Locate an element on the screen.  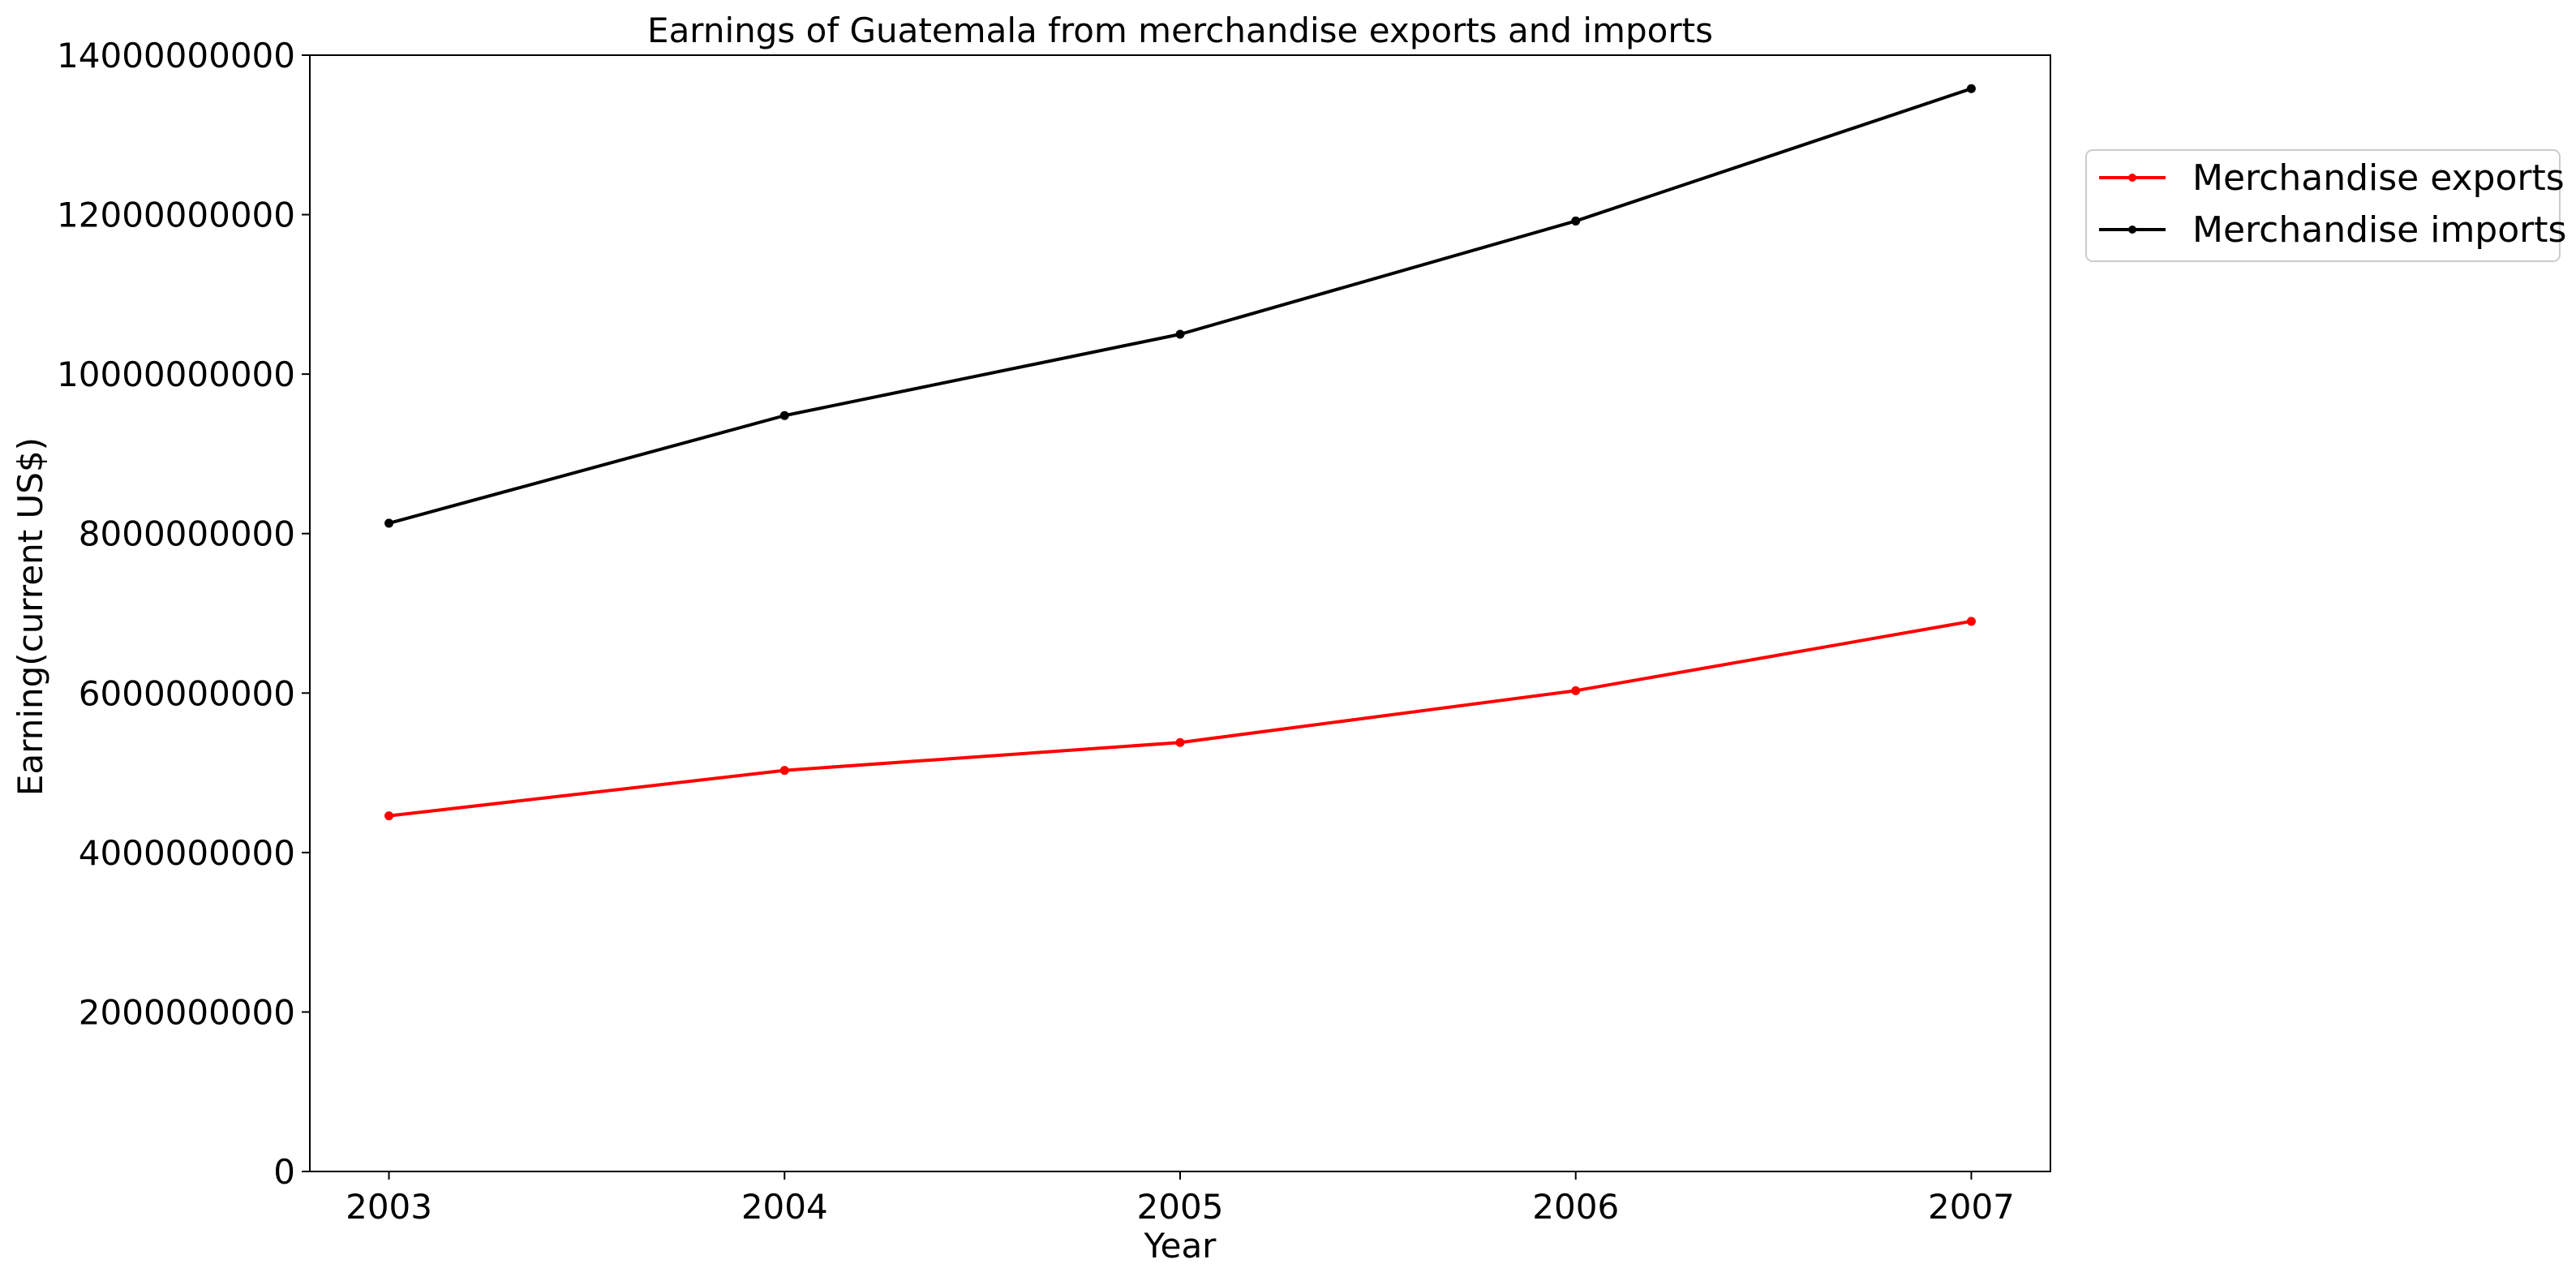
legend-imports-label: Merchandise imports is located at coordinates (2379, 230).